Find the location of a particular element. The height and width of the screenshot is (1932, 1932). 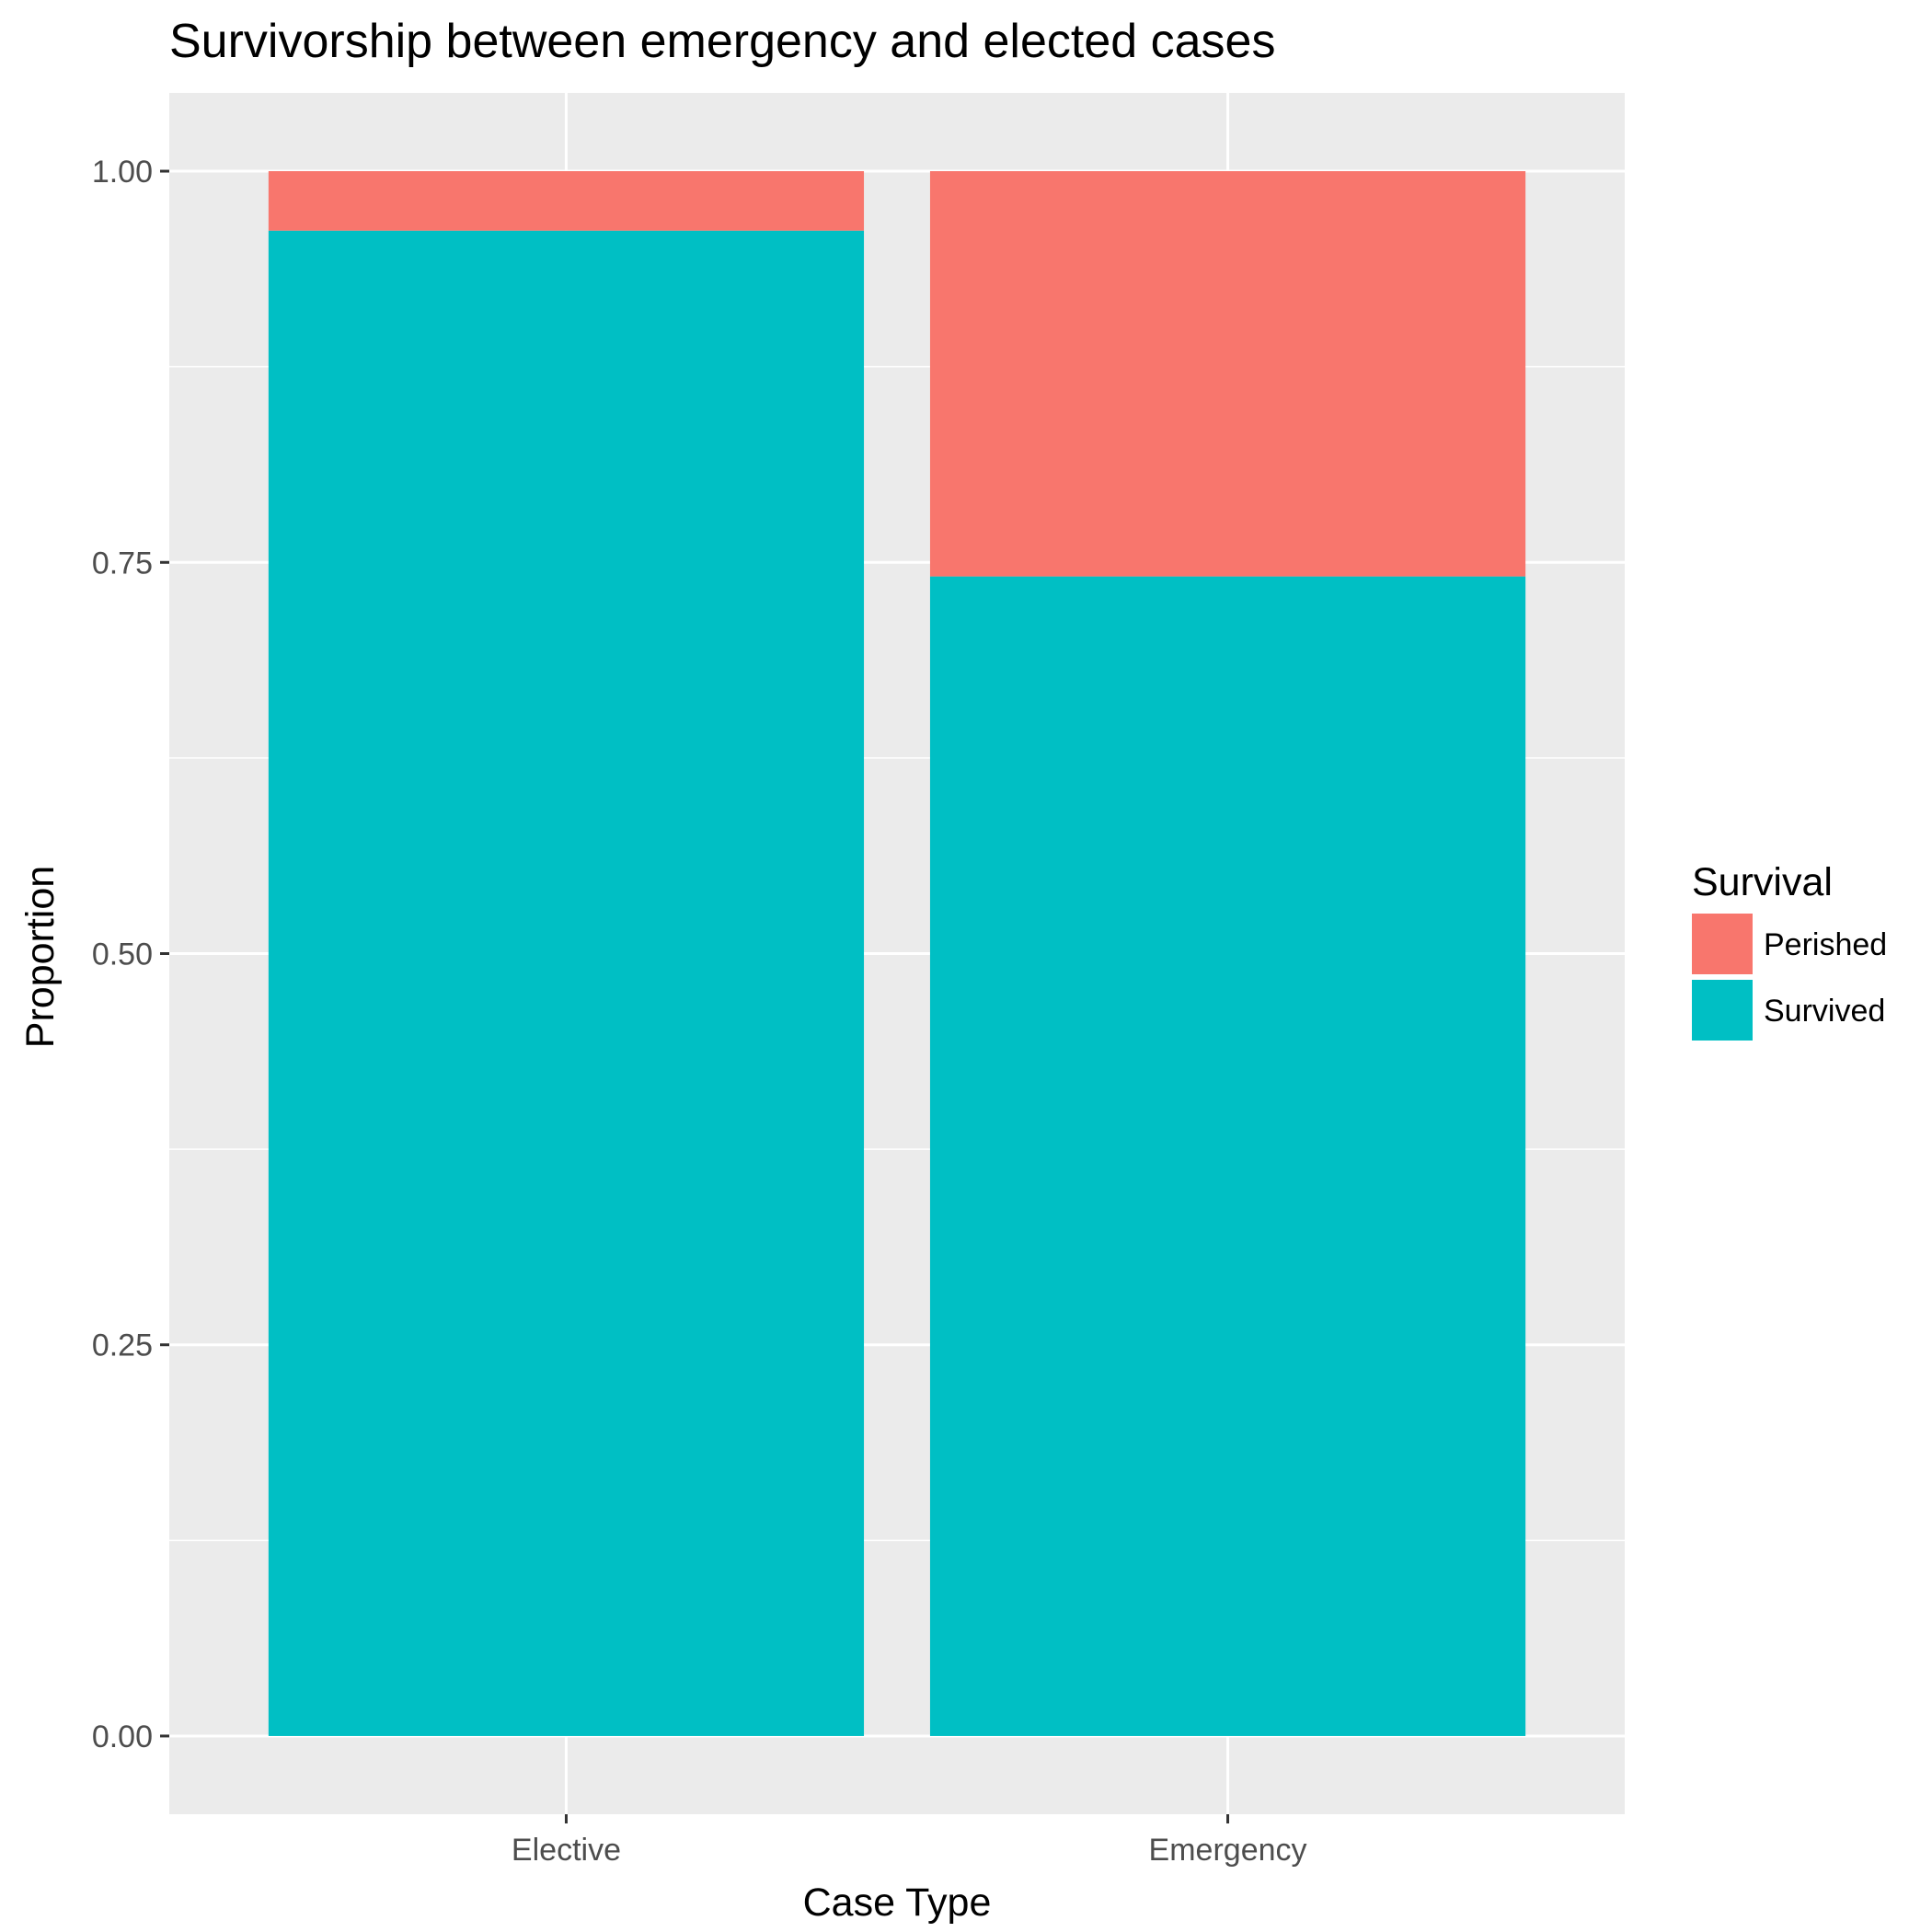

y-axis: 0.00 0.25 0.50 0.75 1.00 is located at coordinates (130, 954).